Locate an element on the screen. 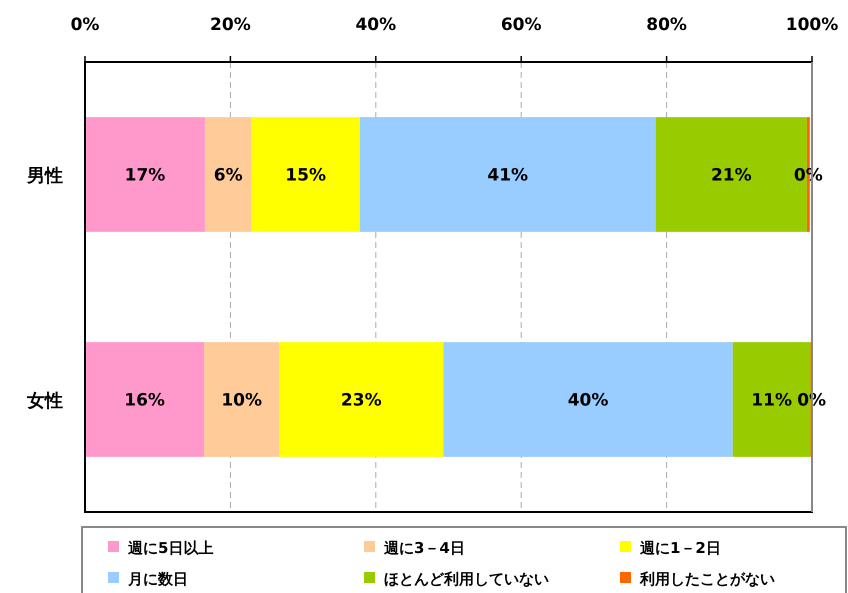 The height and width of the screenshot is (593, 848). data-label: 17% is located at coordinates (145, 176).